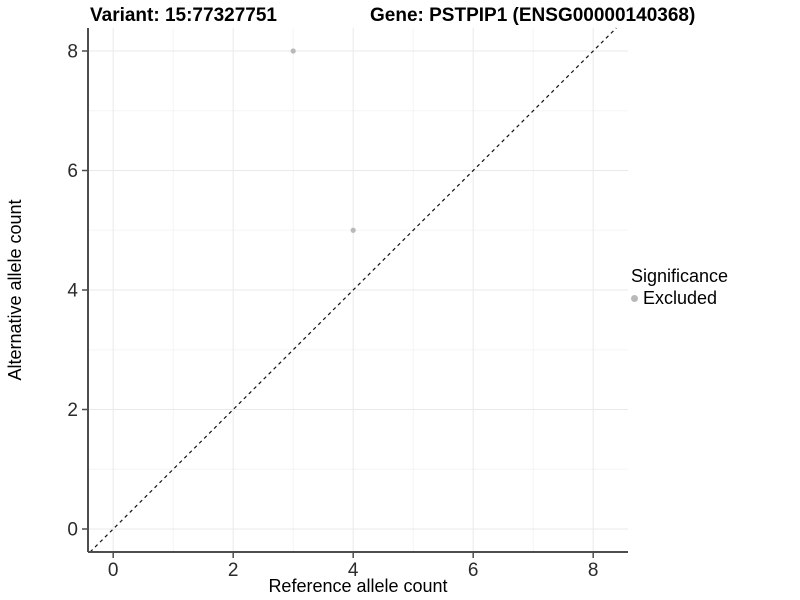 The width and height of the screenshot is (800, 600). What do you see at coordinates (593, 570) in the screenshot?
I see `x-tick-label: 8` at bounding box center [593, 570].